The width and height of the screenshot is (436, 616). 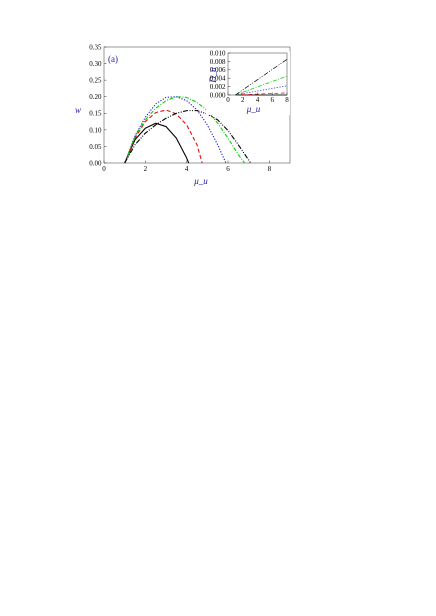 I want to click on main-y-tick-label: 0.25, so click(x=95, y=81).